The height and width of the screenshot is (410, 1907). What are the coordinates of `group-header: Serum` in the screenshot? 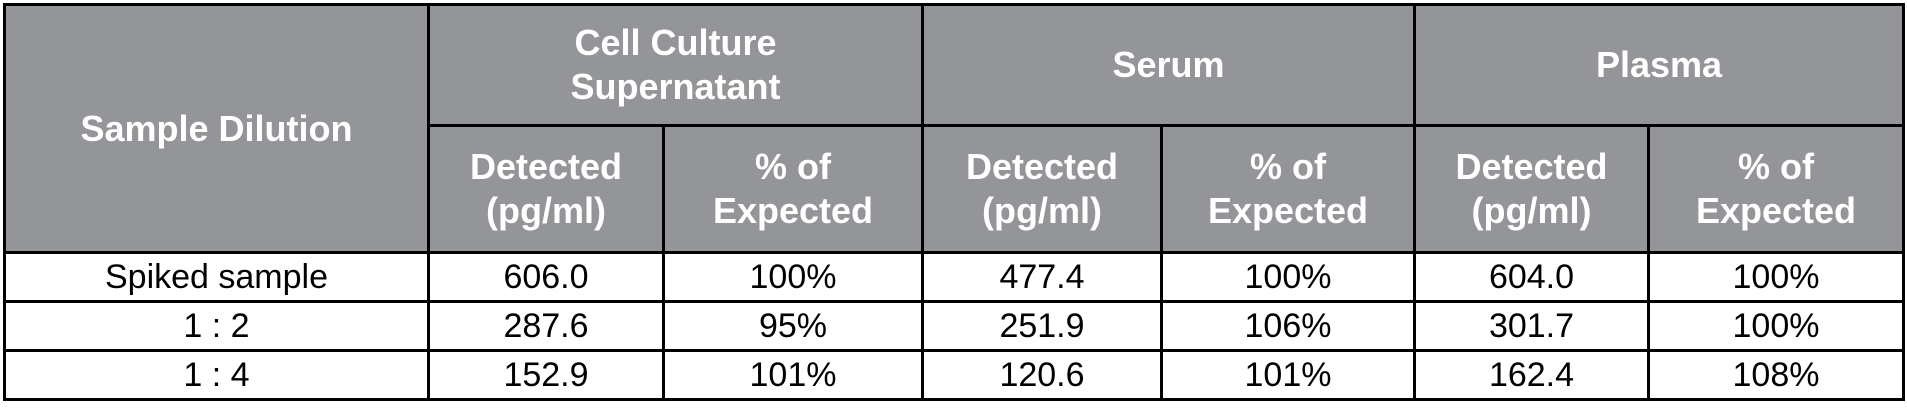 It's located at (1168, 65).